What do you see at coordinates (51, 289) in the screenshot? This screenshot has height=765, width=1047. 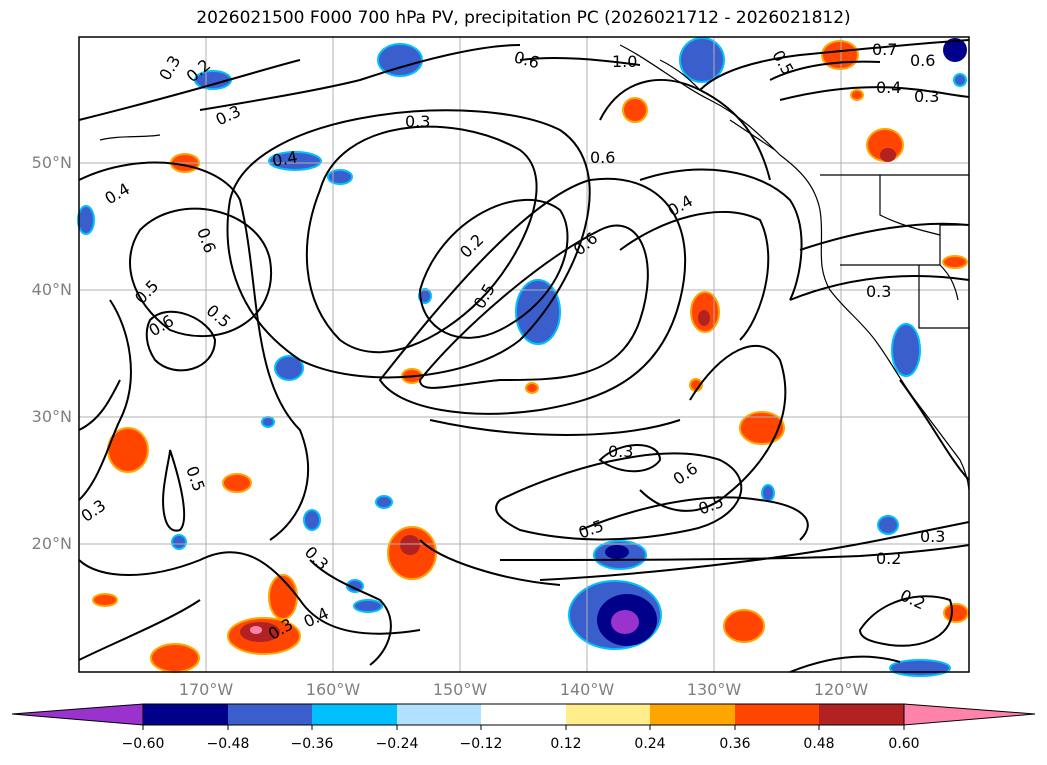 I see `lat-label-40n: 40°N` at bounding box center [51, 289].